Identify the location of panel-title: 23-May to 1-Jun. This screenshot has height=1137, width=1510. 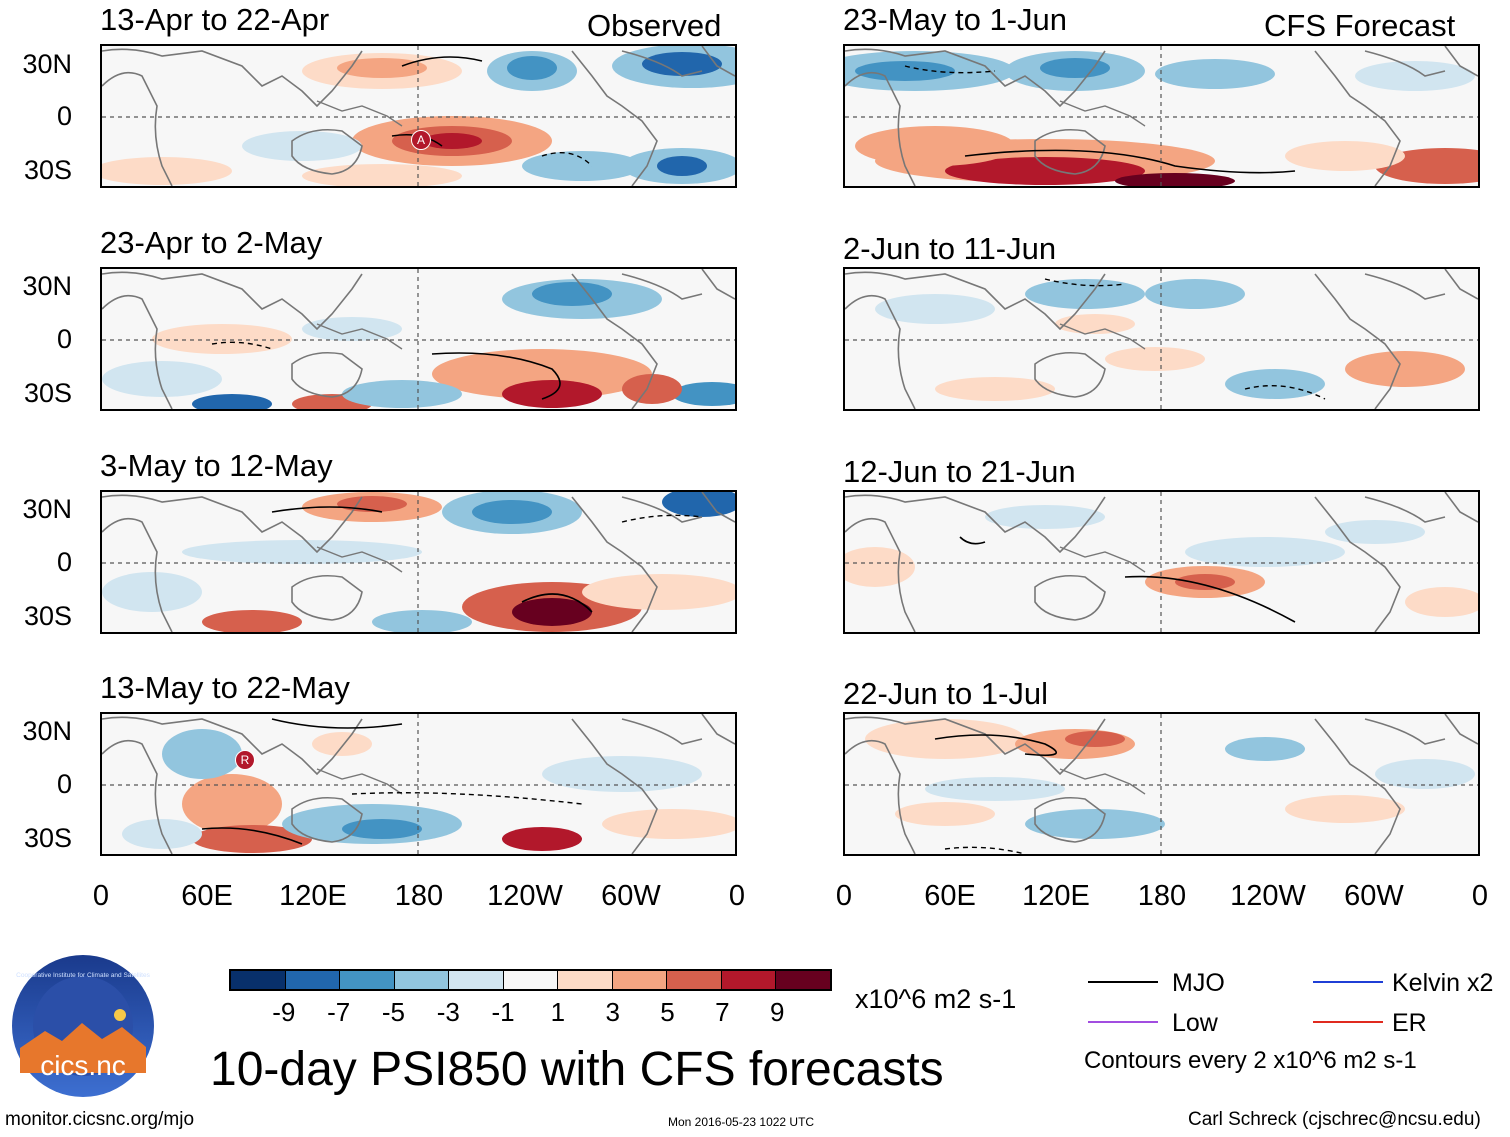
(955, 19).